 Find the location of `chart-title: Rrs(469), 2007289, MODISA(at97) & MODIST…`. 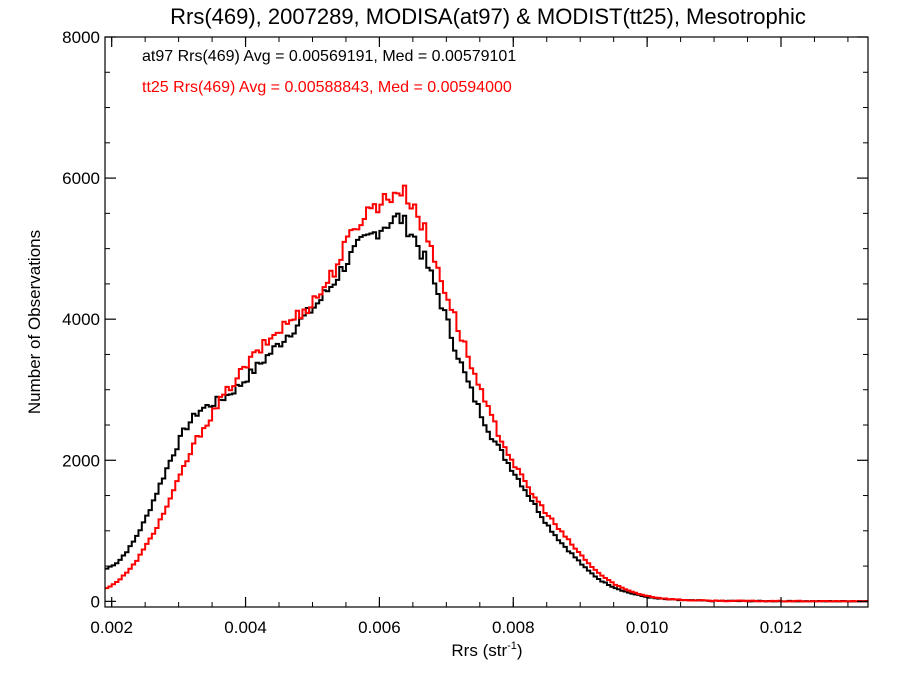

chart-title: Rrs(469), 2007289, MODISA(at97) & MODIST… is located at coordinates (488, 16).